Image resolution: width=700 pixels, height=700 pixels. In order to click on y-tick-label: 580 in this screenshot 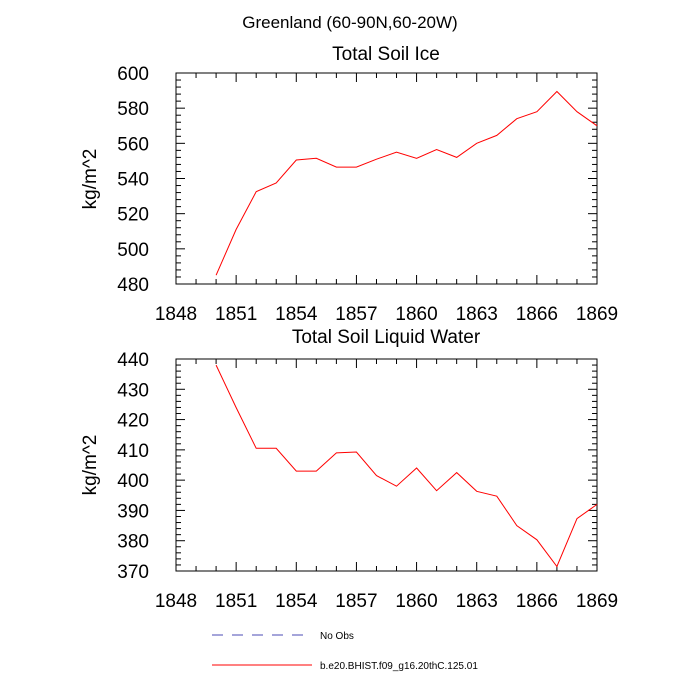, I will do `click(133, 109)`.